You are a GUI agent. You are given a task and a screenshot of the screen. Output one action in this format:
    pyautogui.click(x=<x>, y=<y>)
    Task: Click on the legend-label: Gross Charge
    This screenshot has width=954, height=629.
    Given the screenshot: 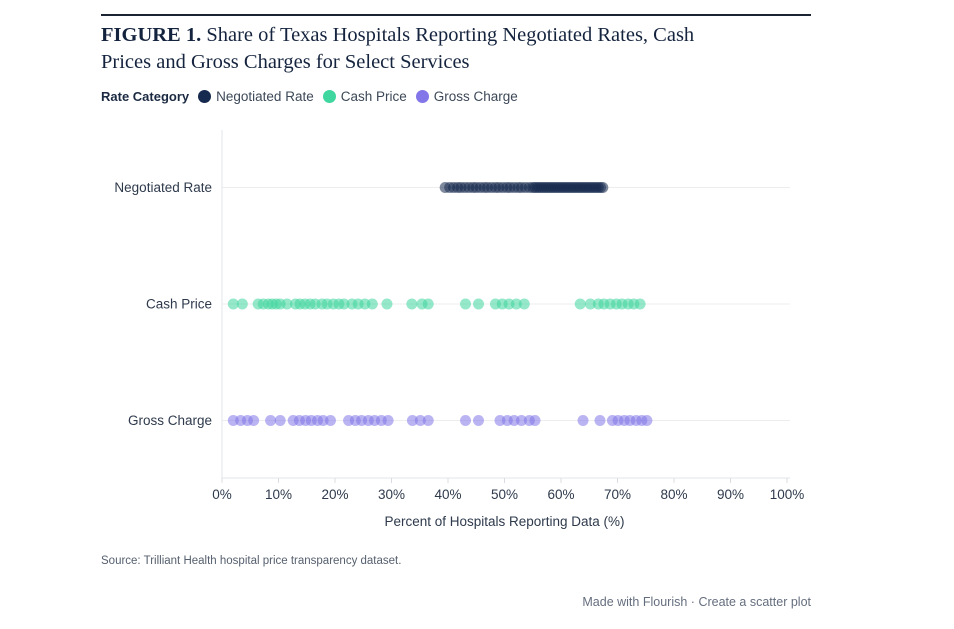 What is the action you would take?
    pyautogui.click(x=475, y=96)
    